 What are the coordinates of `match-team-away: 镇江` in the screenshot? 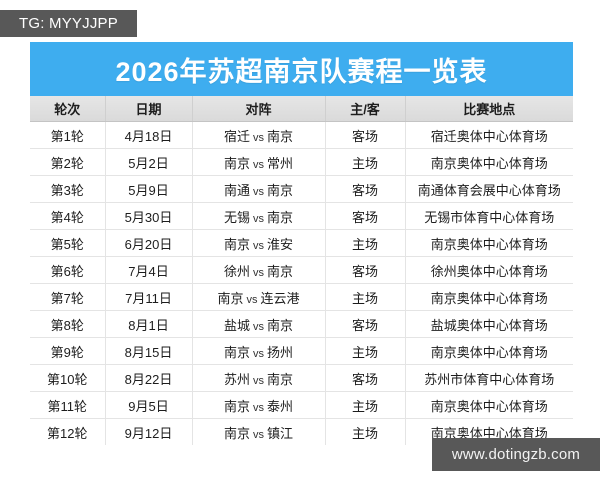 It's located at (280, 433).